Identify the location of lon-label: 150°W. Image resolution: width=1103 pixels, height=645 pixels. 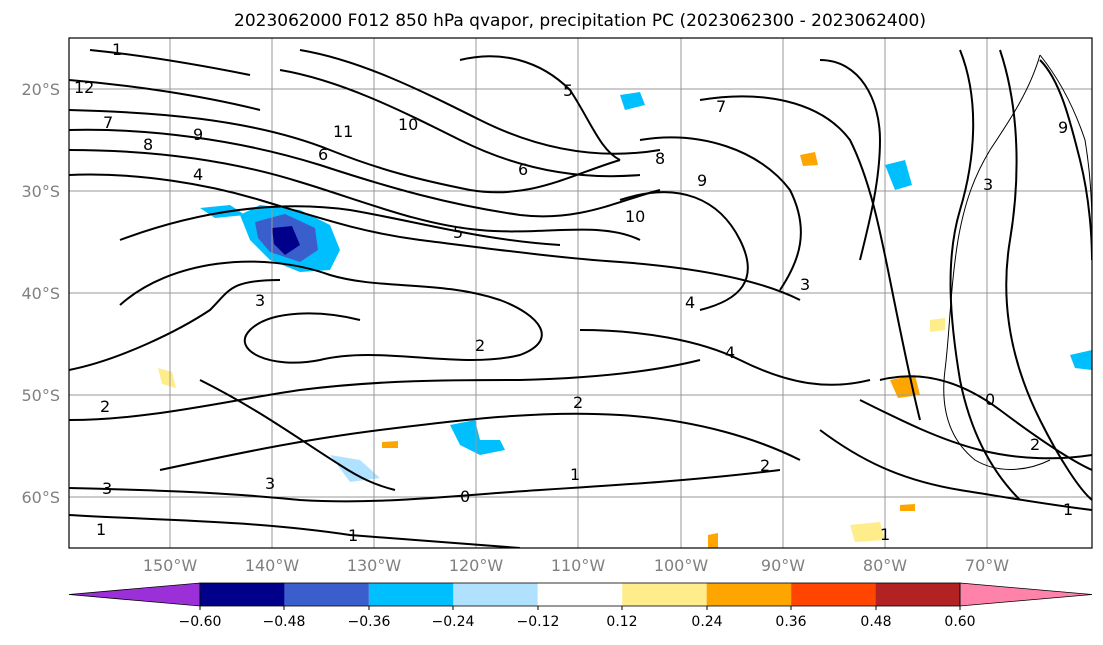
(170, 565).